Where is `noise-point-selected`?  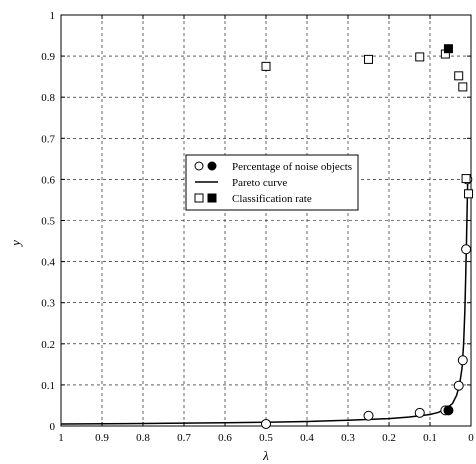 noise-point-selected is located at coordinates (448, 410).